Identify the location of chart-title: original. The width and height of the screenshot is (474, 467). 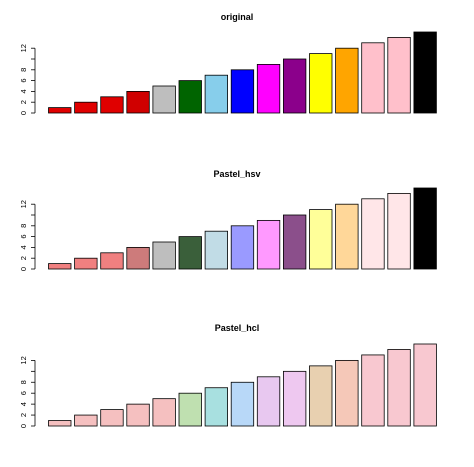
(237, 17).